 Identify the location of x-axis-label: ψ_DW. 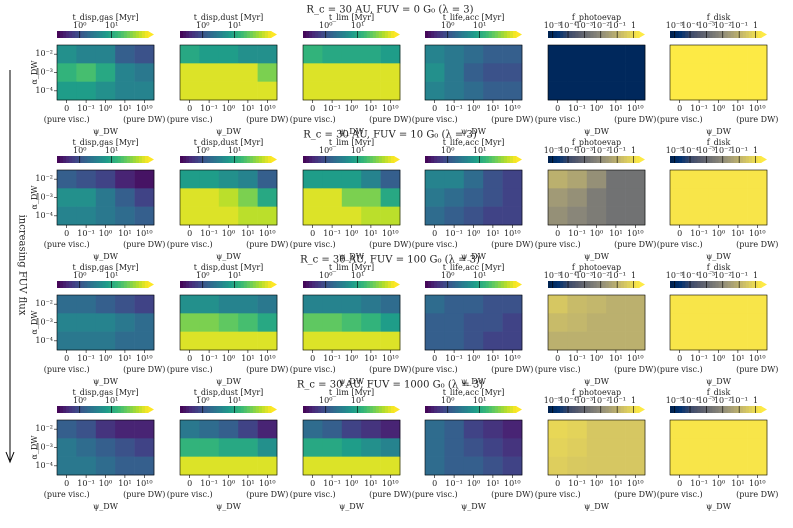
(106, 256).